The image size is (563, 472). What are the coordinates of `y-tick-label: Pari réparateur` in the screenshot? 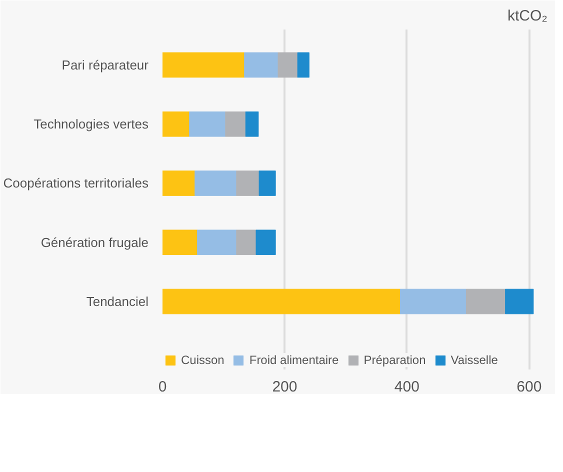 It's located at (106, 64).